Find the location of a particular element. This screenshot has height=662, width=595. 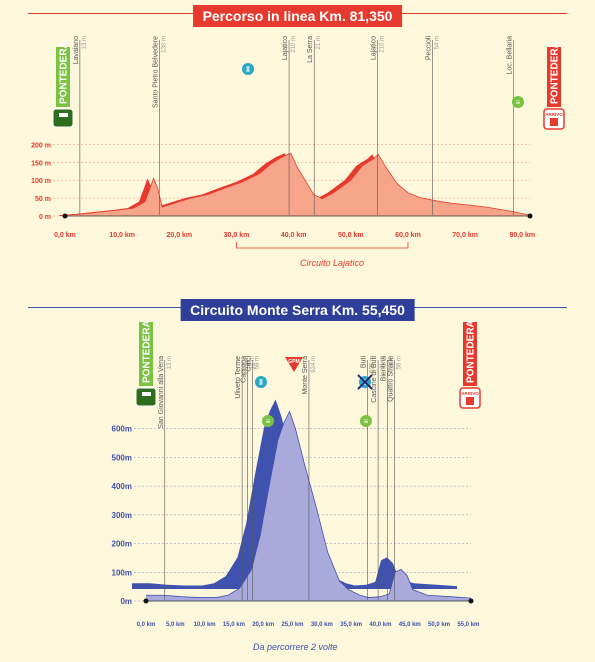

chart-title: Percorso in linea Km. 81,350 is located at coordinates (297, 16).